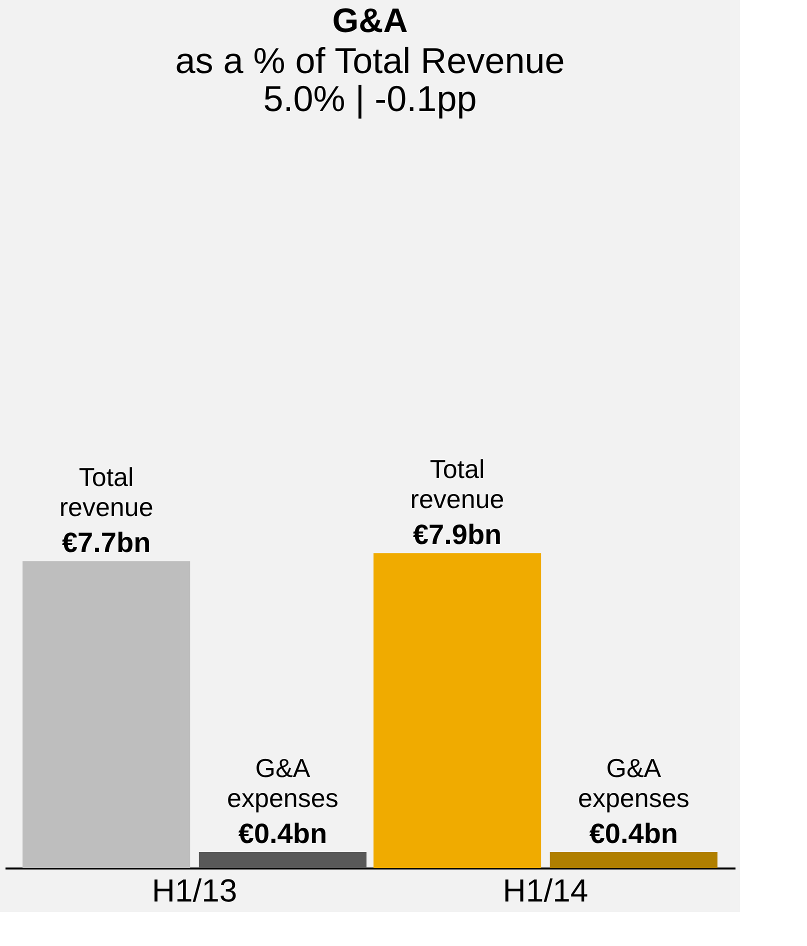 This screenshot has width=807, height=946. I want to click on text: Total revenue, so click(457, 484).